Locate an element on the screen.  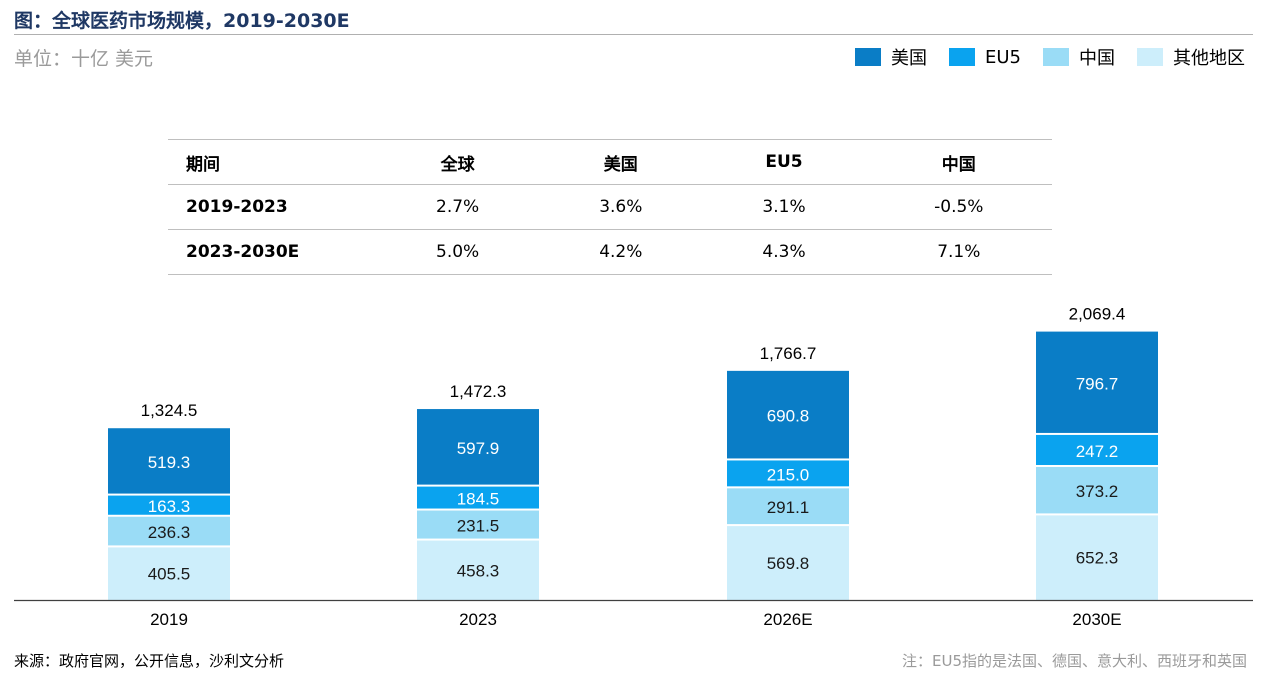
bar-segment-other-2030E is located at coordinates (1097, 557).